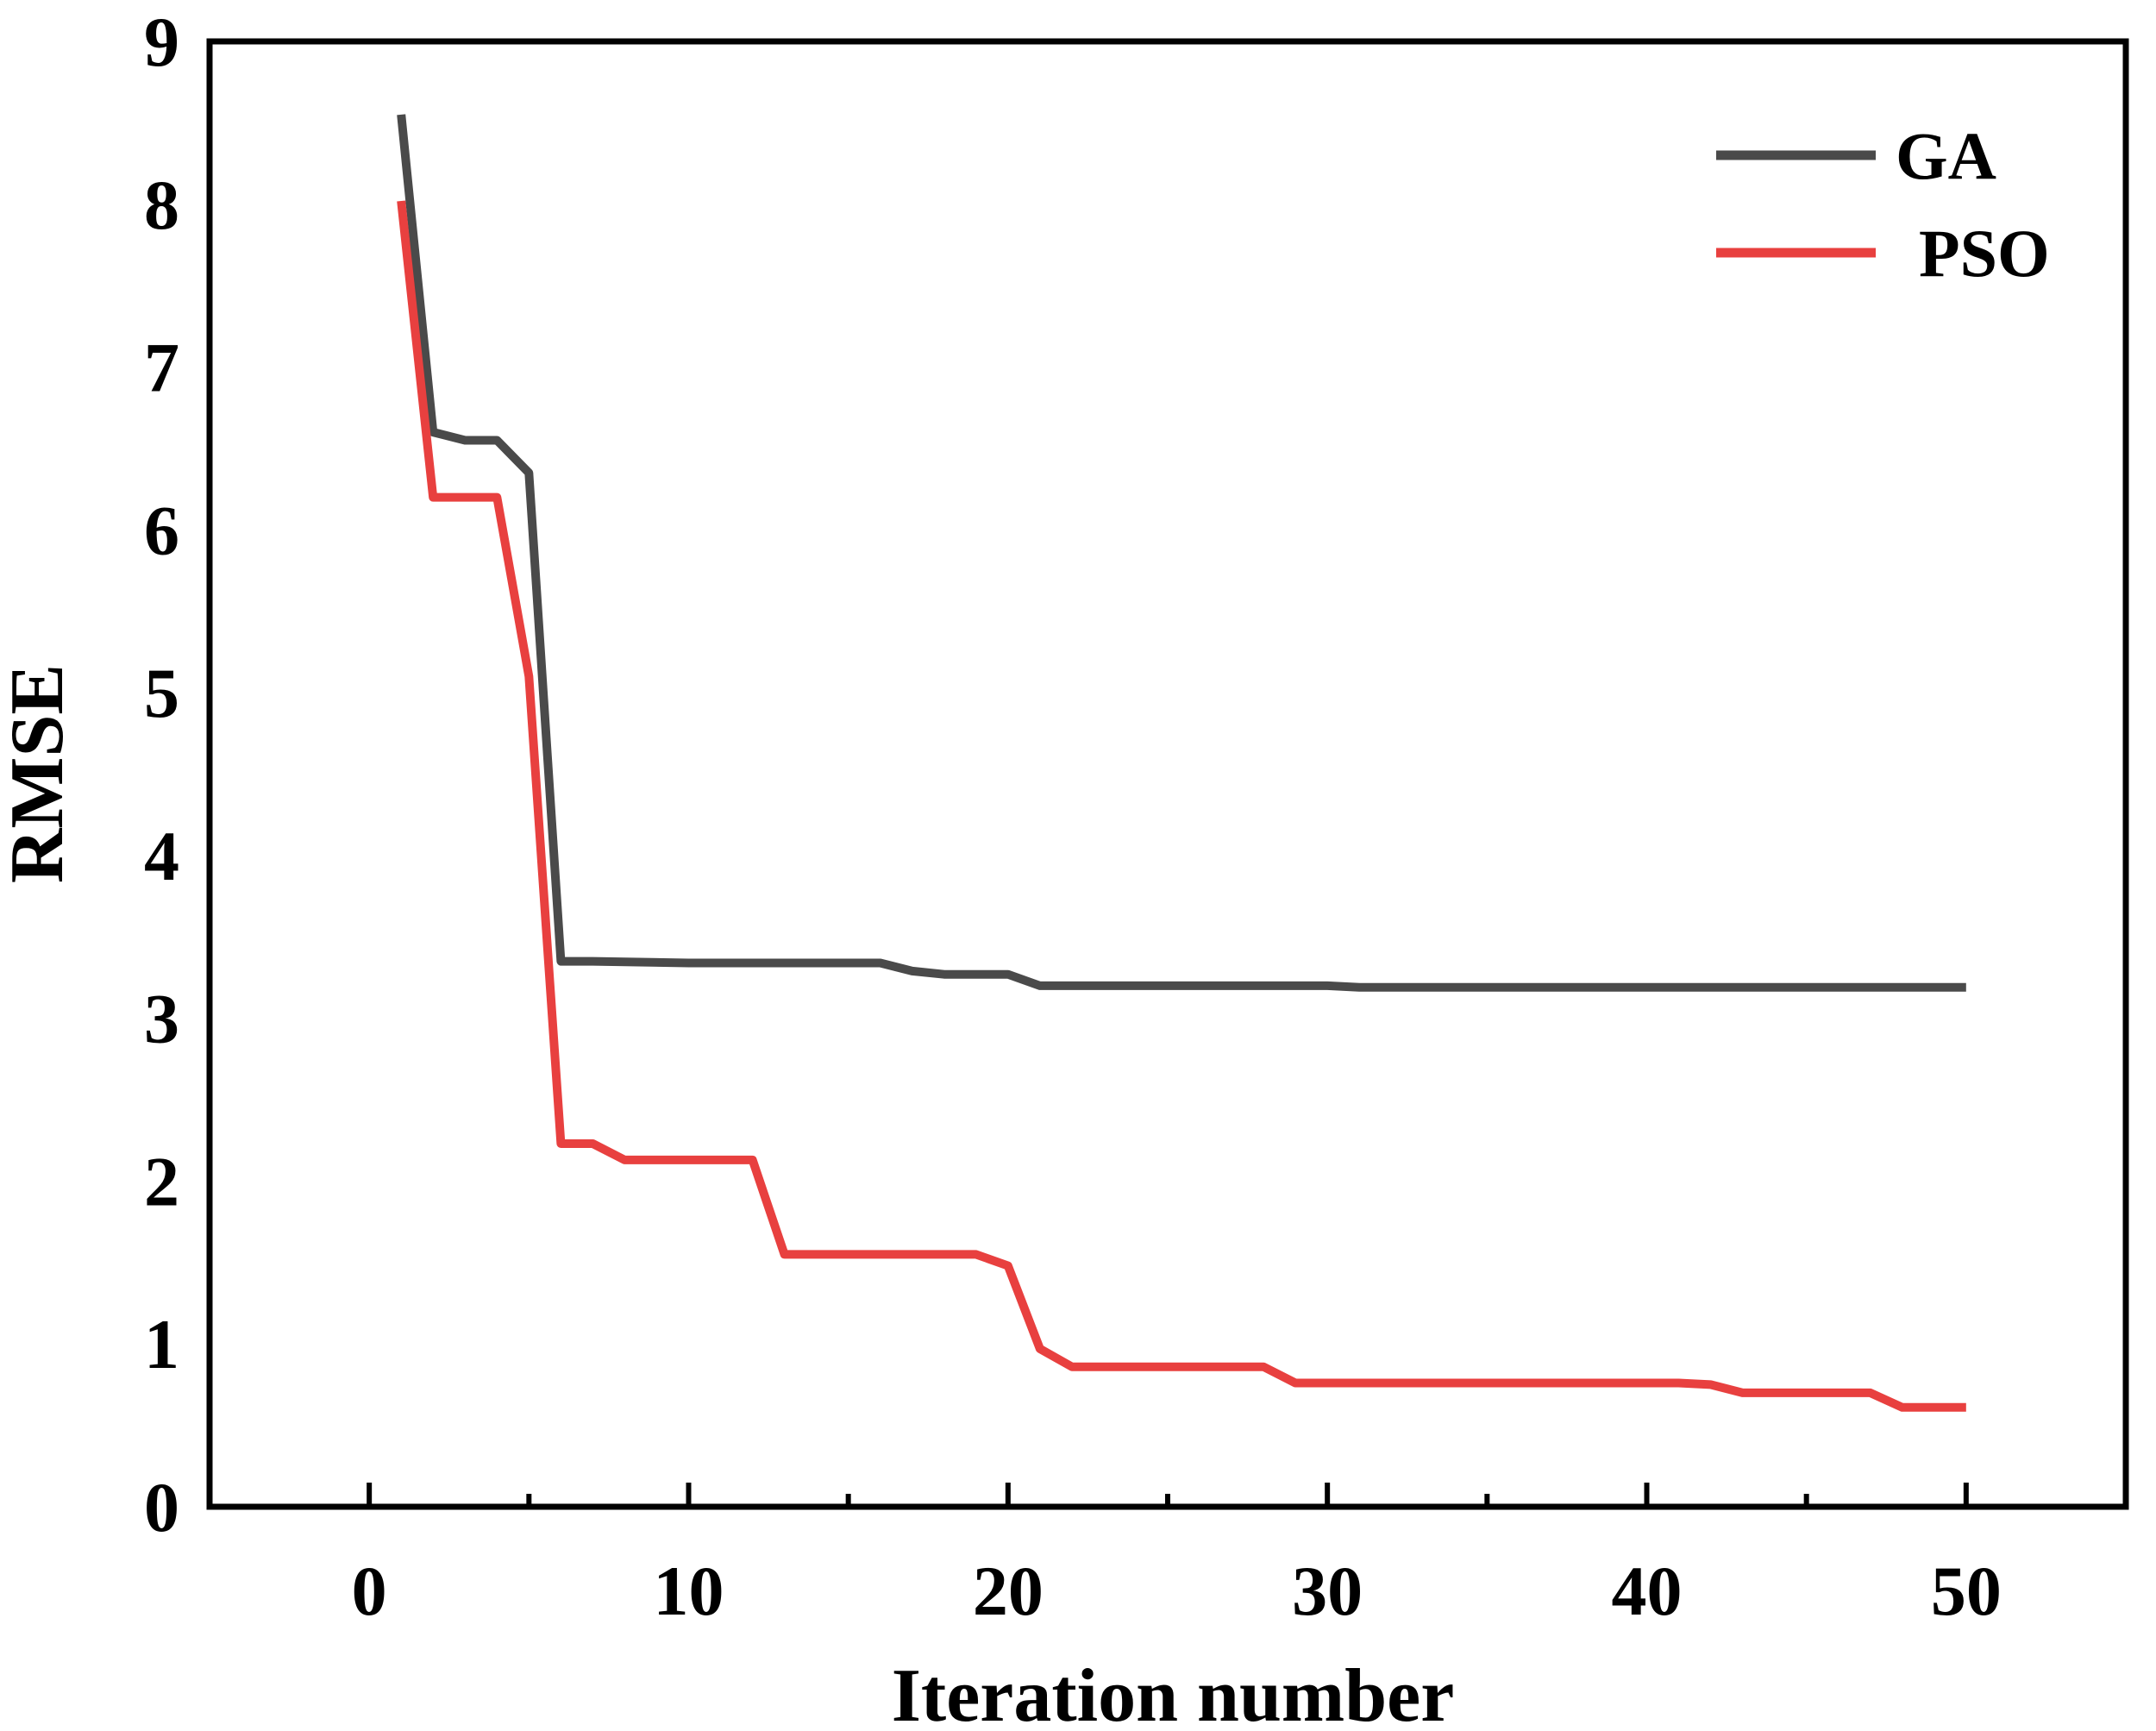  I want to click on y-tick-label: 4, so click(161, 856).